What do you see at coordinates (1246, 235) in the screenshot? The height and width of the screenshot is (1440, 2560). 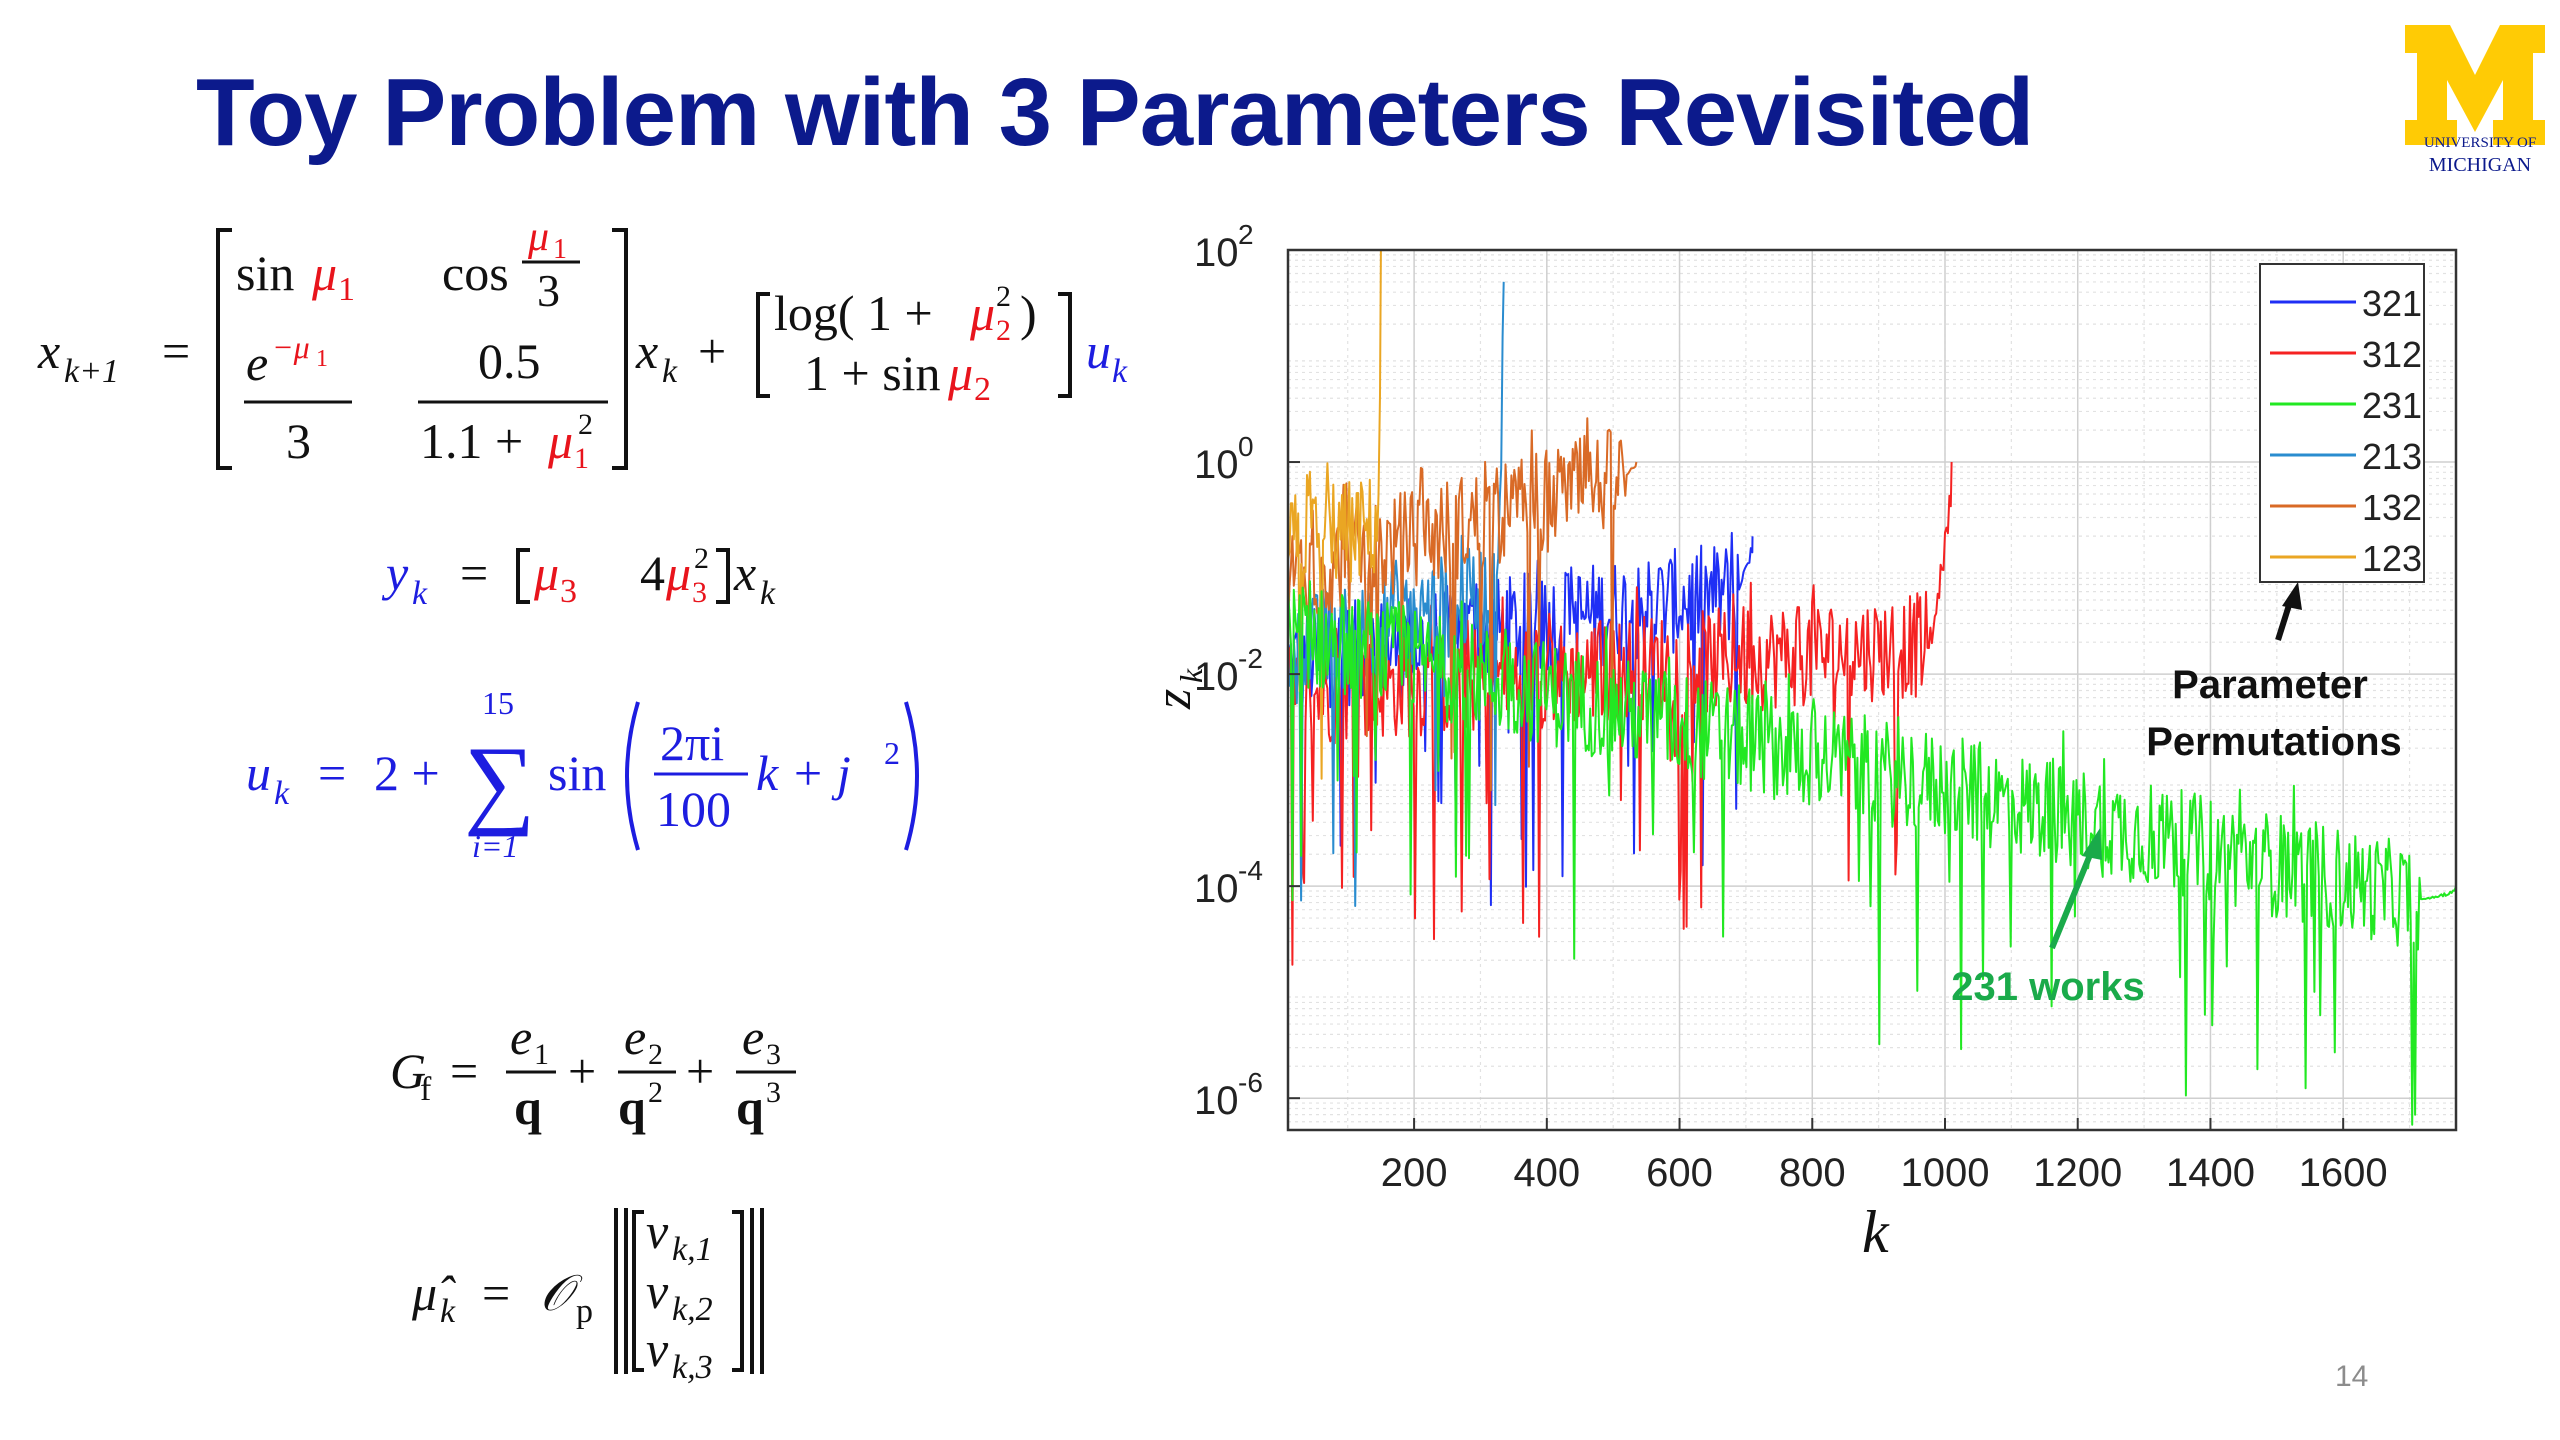 I see `y-tick-exponent: 2` at bounding box center [1246, 235].